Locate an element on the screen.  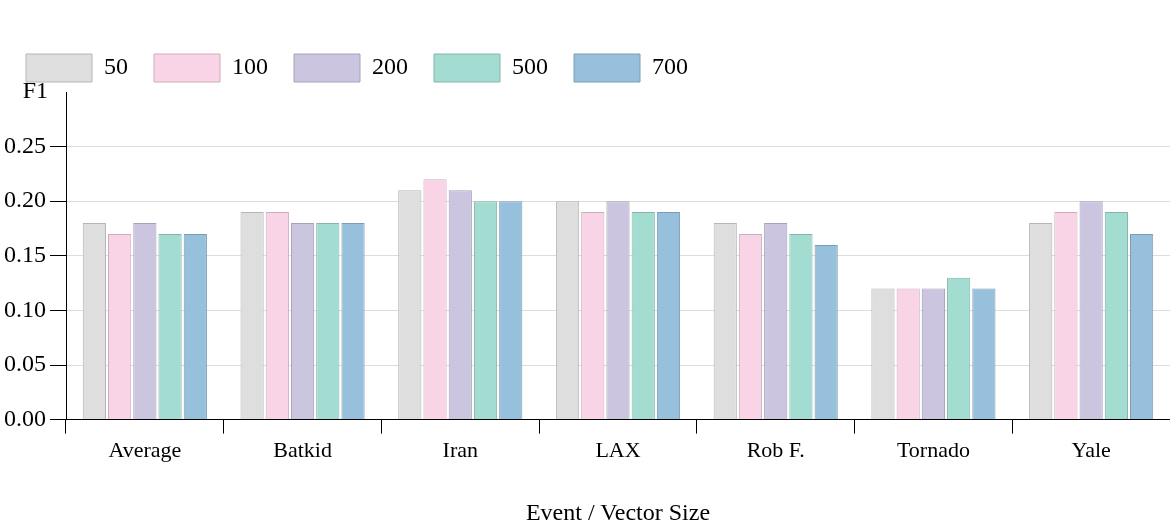
x-tick-label: Tornado is located at coordinates (933, 449).